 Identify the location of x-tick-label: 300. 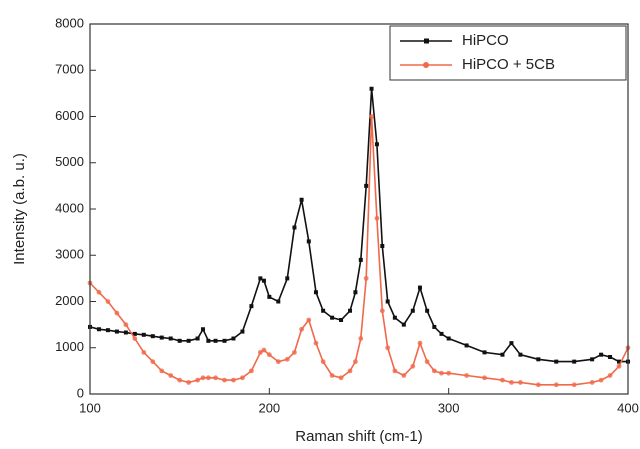
(449, 407).